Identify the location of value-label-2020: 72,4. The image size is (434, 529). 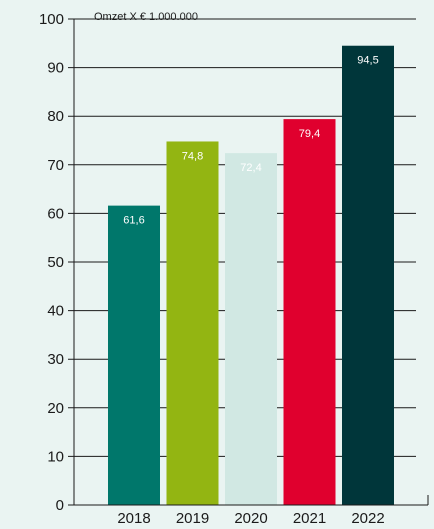
(250, 168).